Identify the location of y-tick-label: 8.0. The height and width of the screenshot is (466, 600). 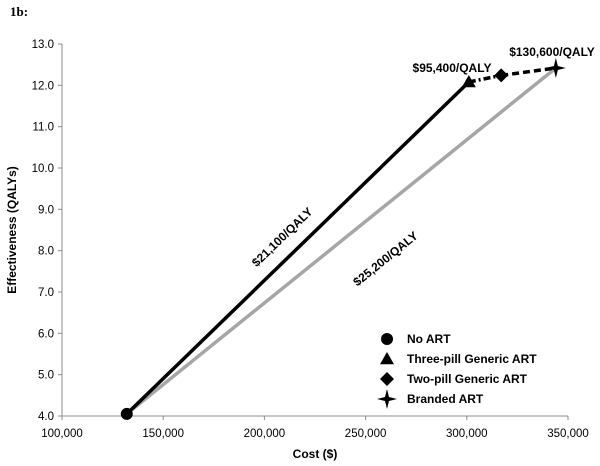
(46, 252).